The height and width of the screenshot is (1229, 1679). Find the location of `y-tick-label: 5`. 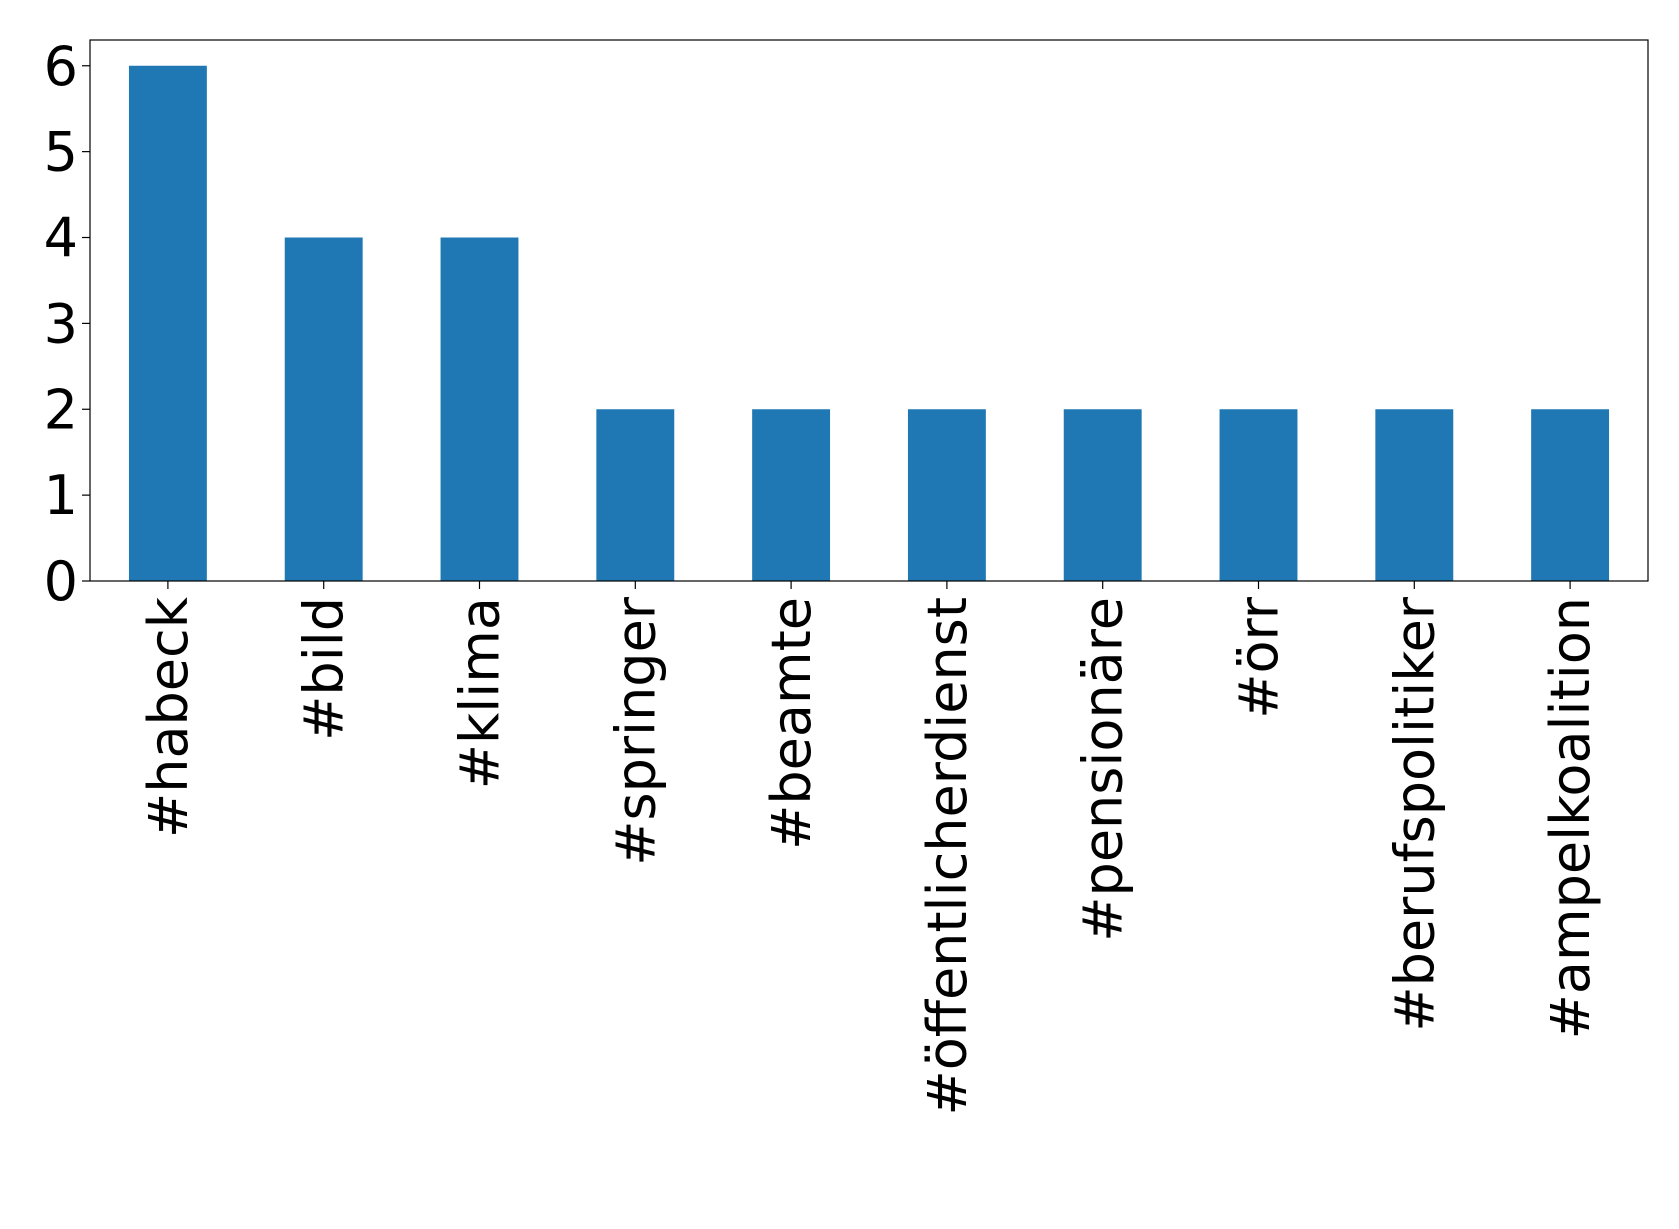

y-tick-label: 5 is located at coordinates (61, 152).